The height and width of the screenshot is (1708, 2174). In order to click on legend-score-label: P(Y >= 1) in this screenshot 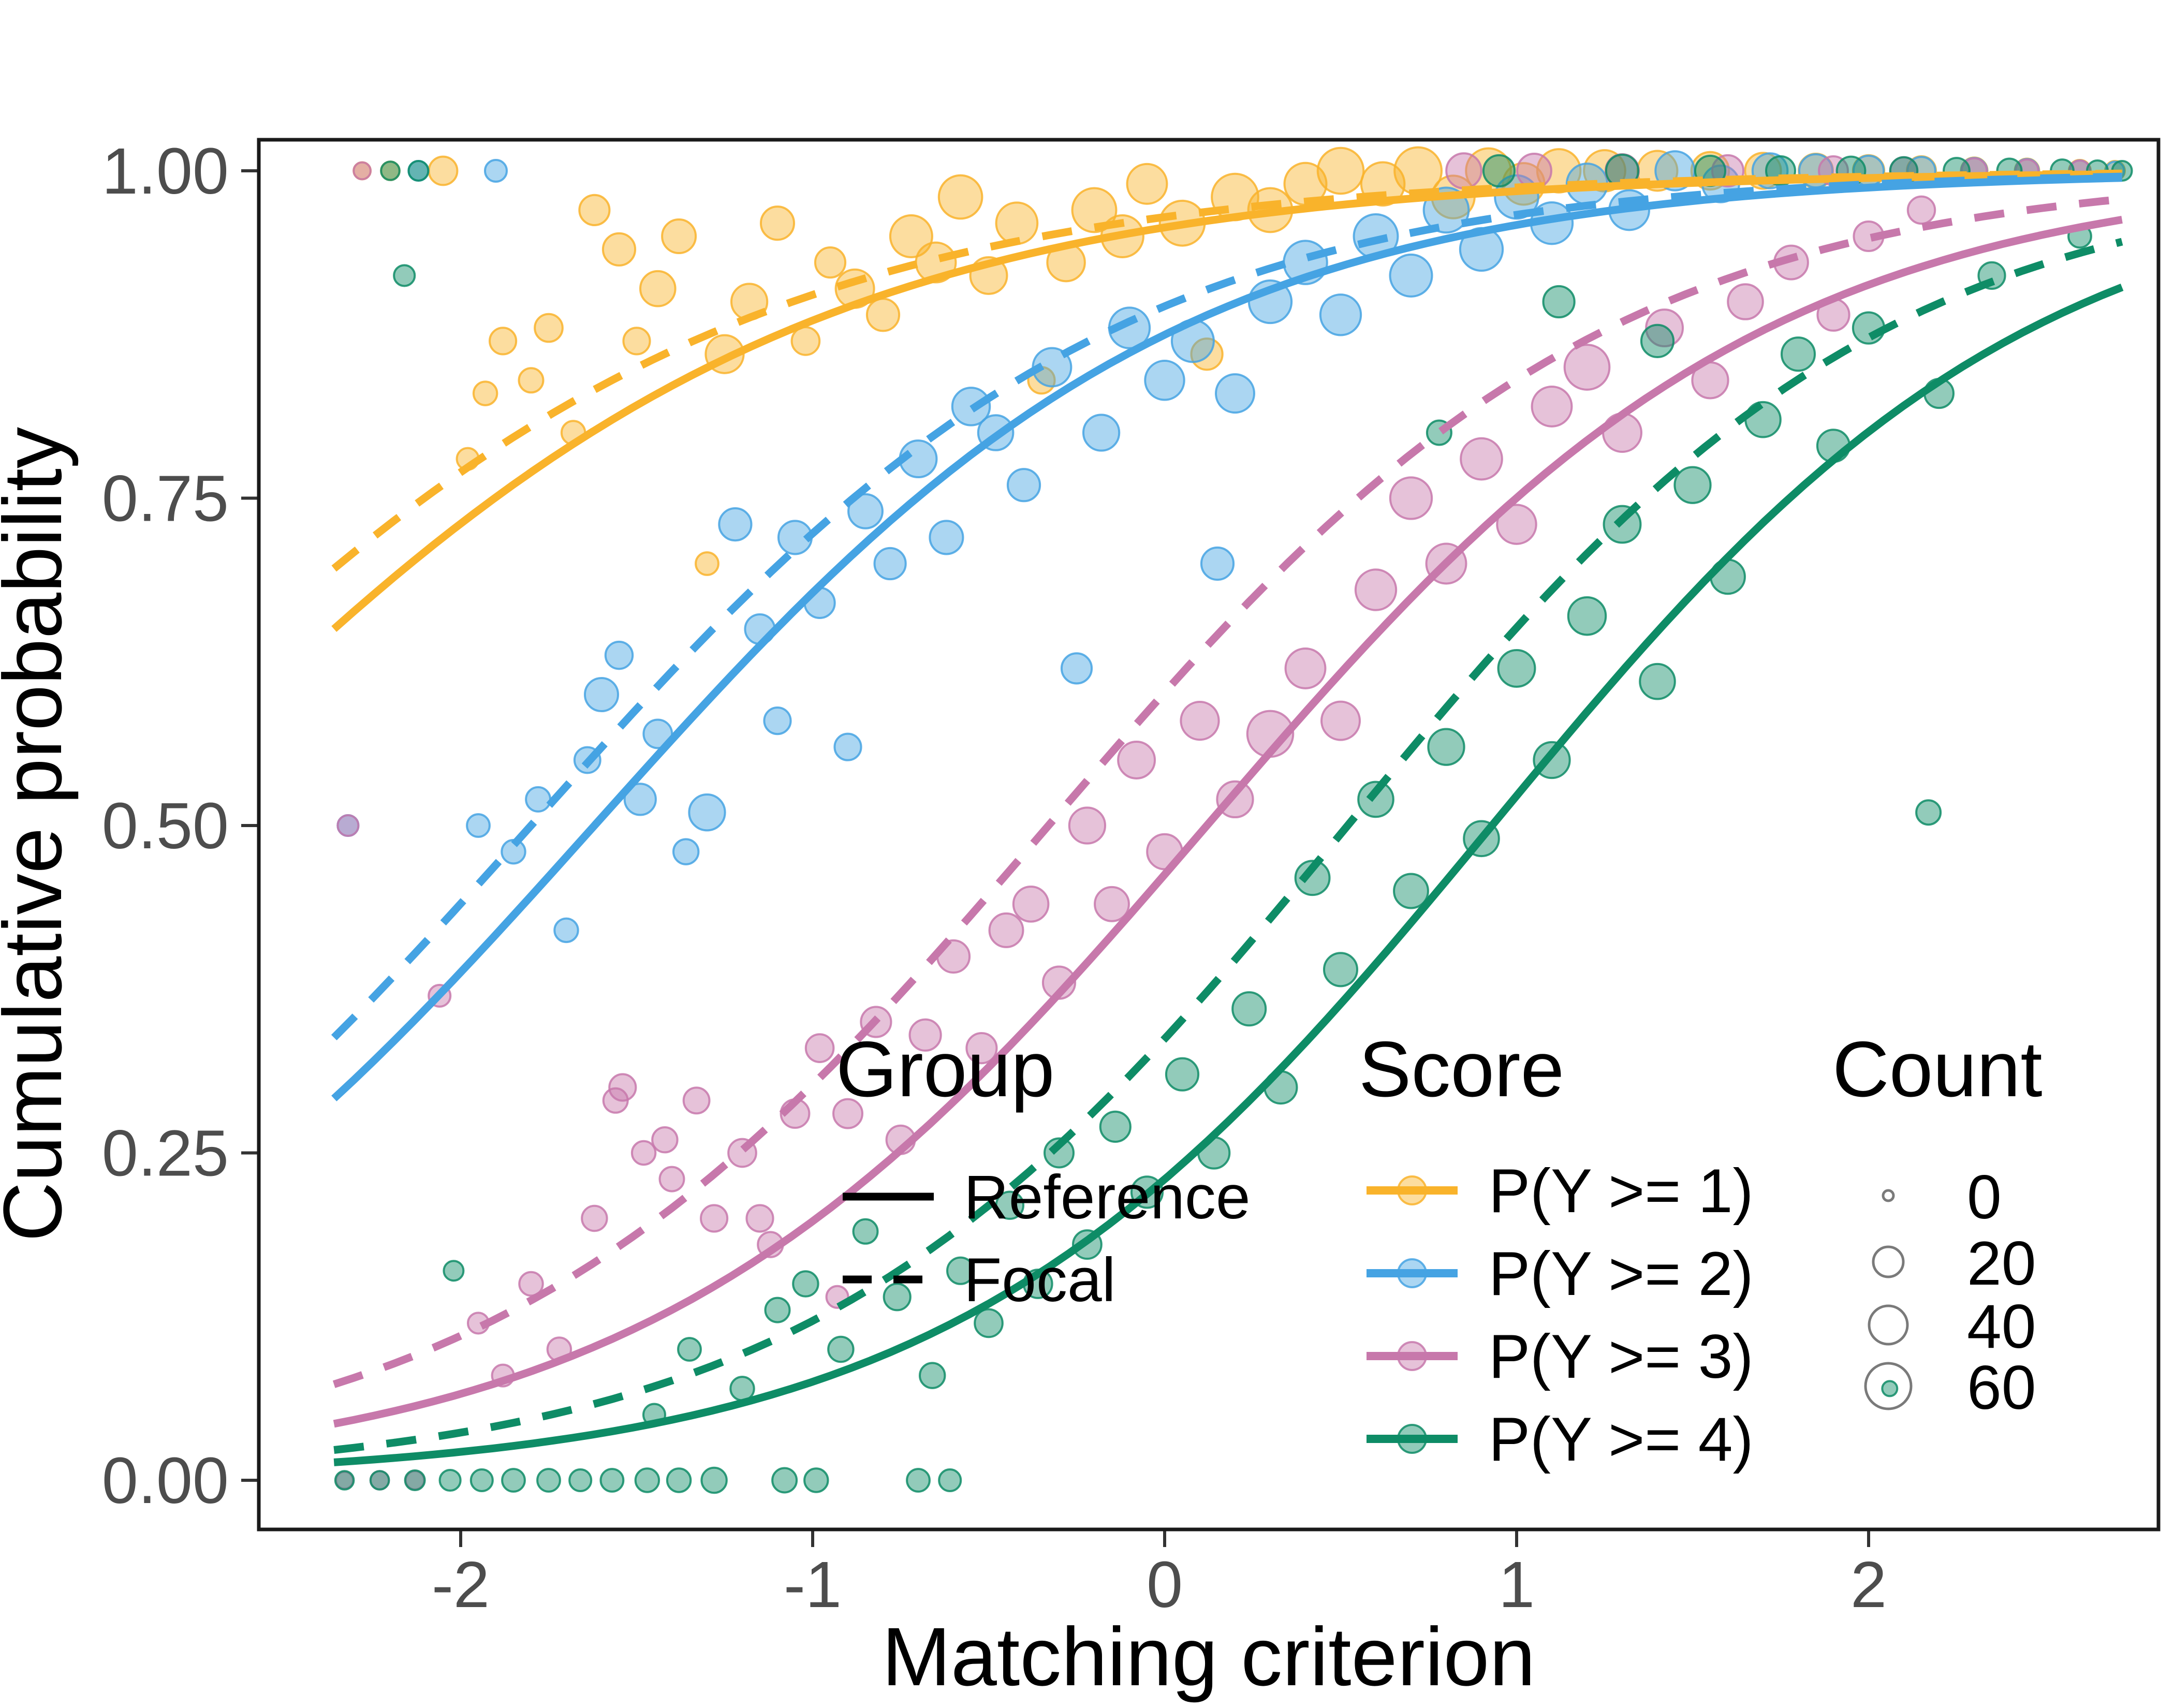, I will do `click(1621, 1191)`.